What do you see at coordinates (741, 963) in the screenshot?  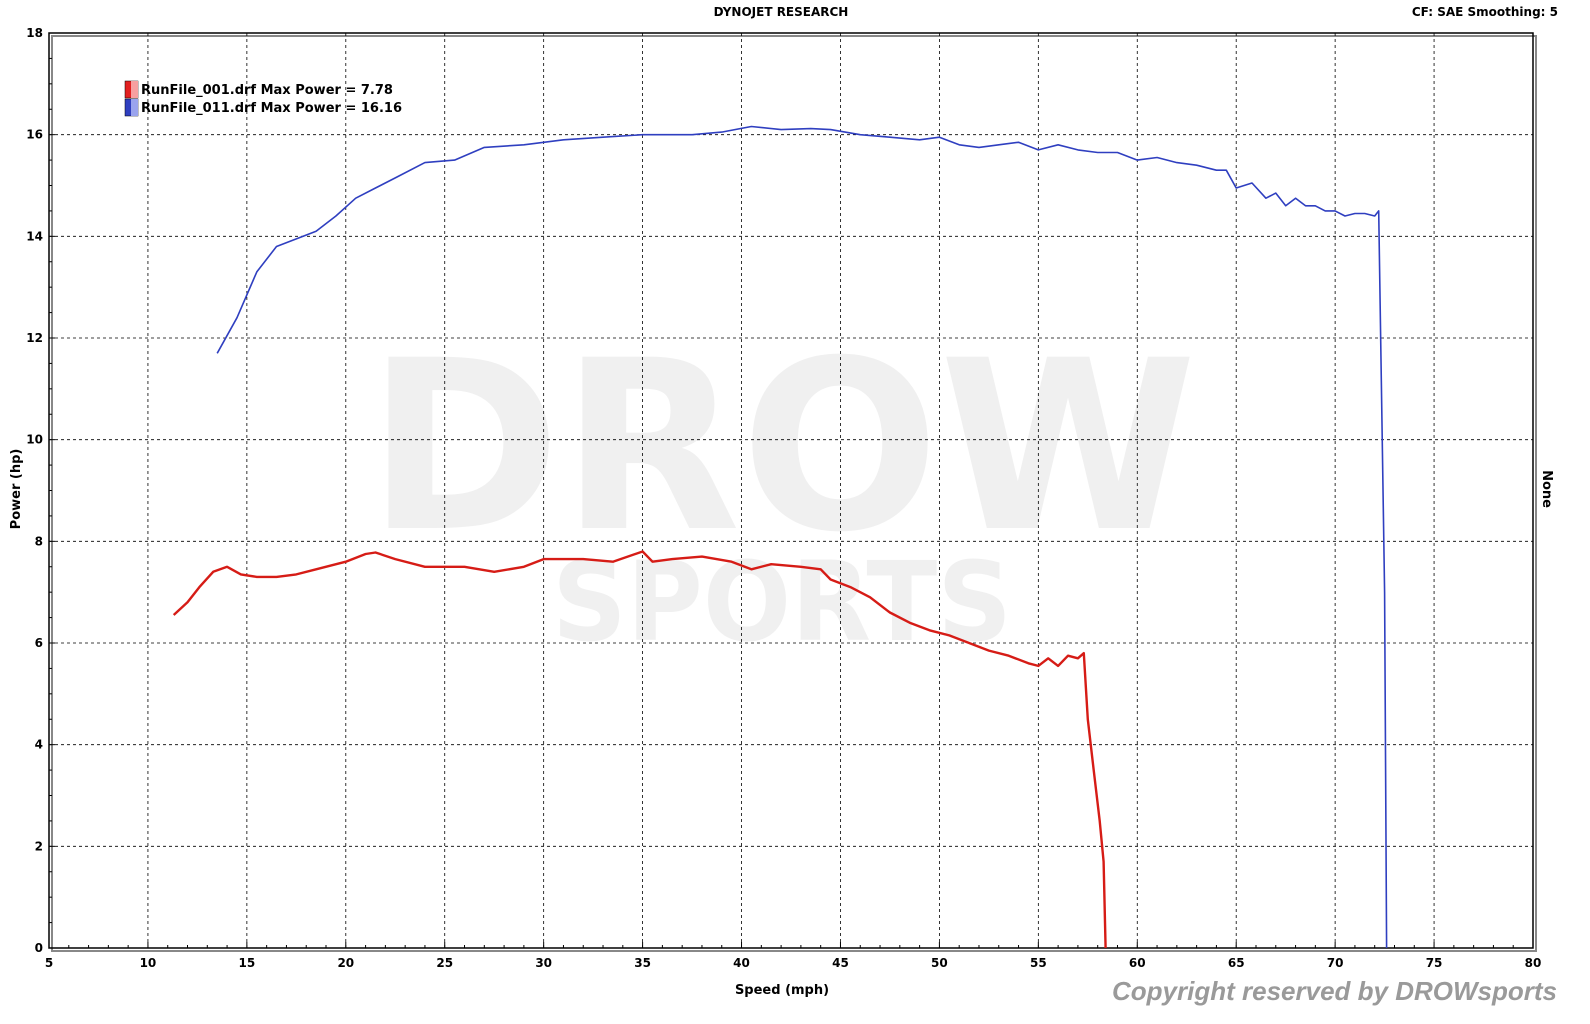 I see `x-tick-label: 40` at bounding box center [741, 963].